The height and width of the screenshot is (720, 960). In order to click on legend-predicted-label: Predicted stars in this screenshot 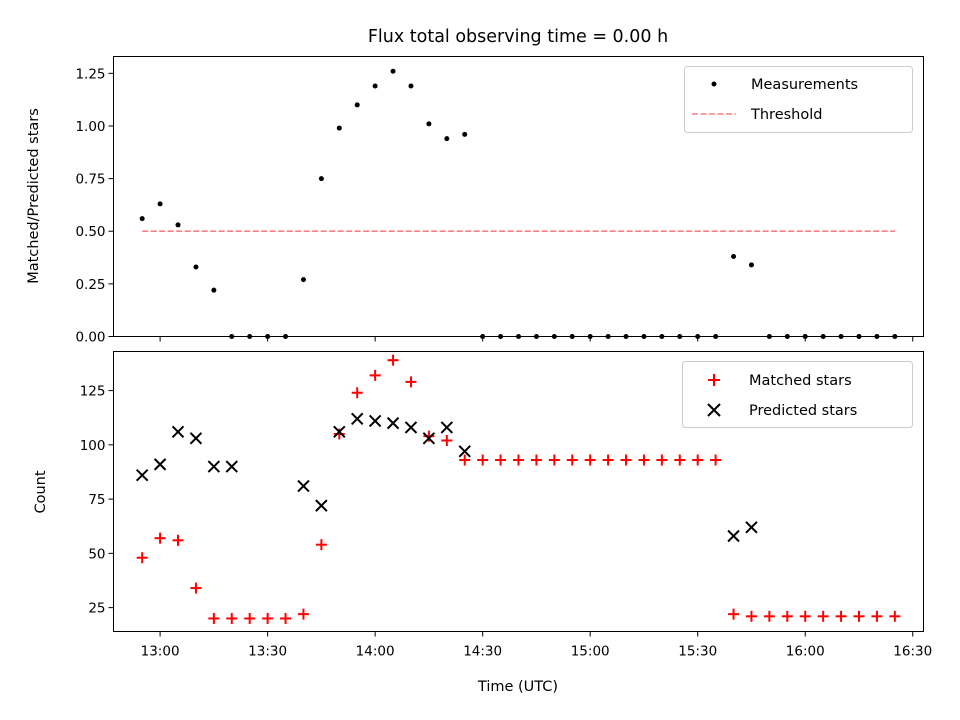, I will do `click(803, 411)`.